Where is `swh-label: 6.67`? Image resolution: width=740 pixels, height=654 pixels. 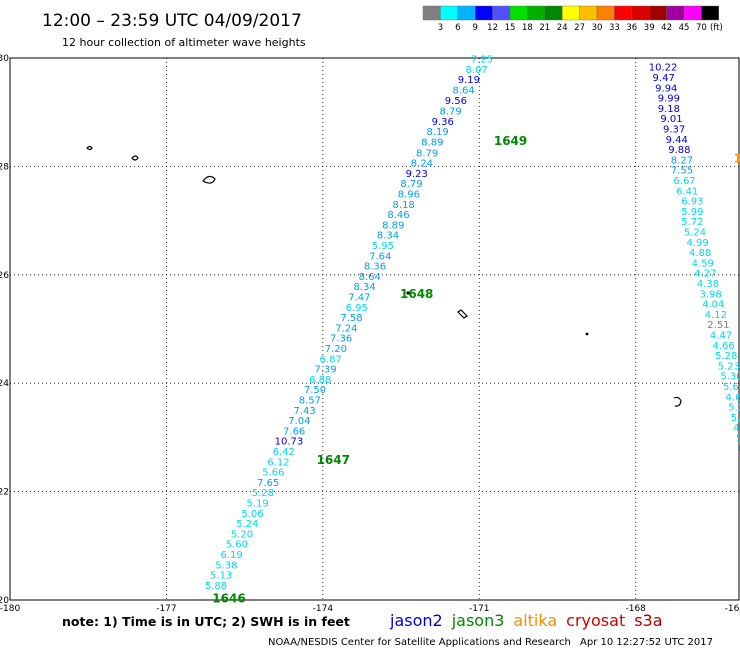
swh-label: 6.67 is located at coordinates (684, 181).